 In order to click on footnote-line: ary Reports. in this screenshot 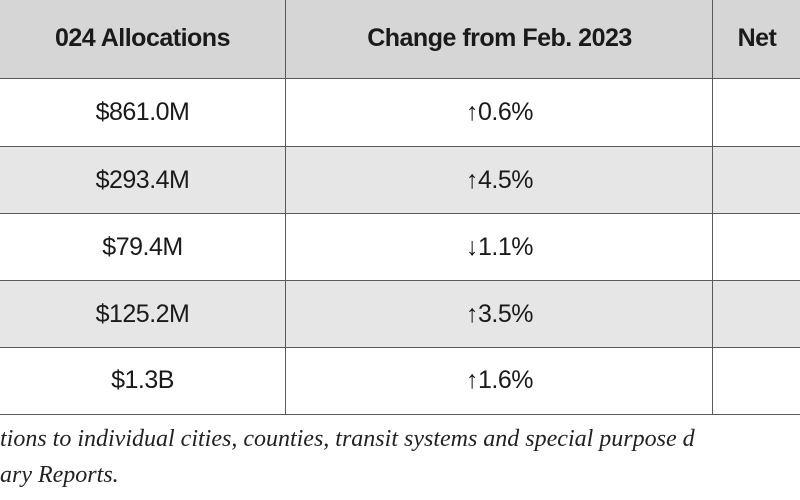, I will do `click(59, 475)`.